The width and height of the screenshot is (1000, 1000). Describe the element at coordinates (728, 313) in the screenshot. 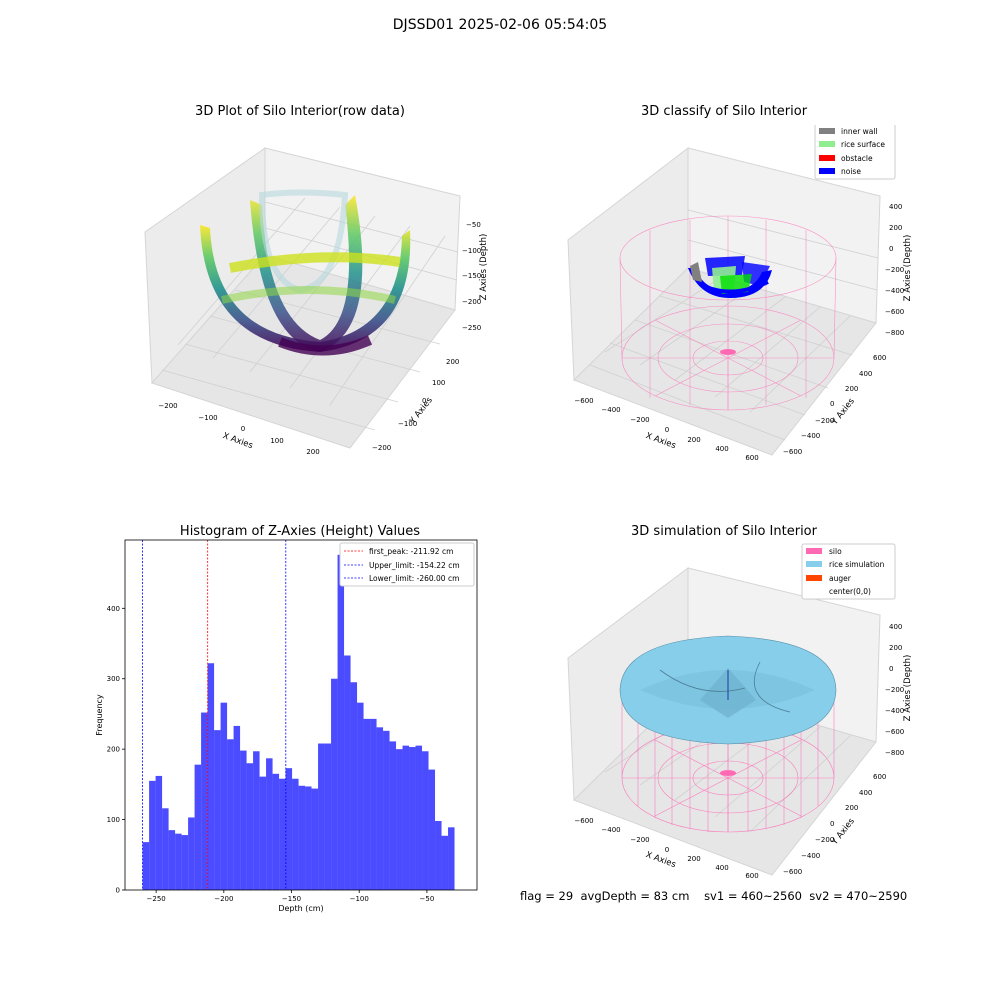

I see `plot2-silo-wireframe` at that location.